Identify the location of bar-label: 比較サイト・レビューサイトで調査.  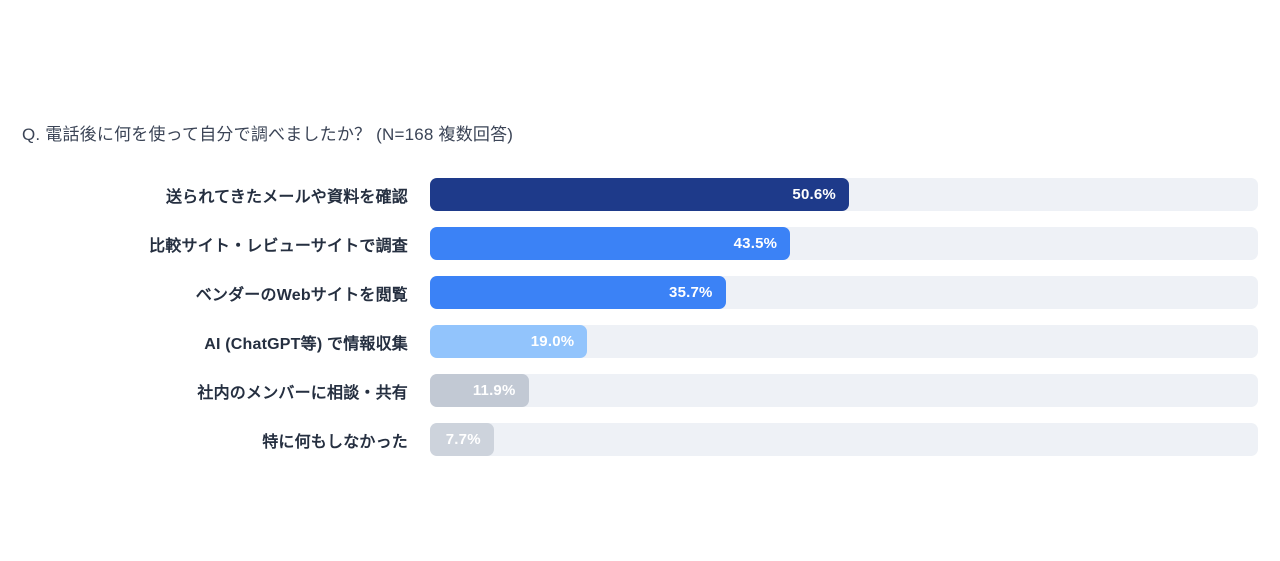
(278, 246).